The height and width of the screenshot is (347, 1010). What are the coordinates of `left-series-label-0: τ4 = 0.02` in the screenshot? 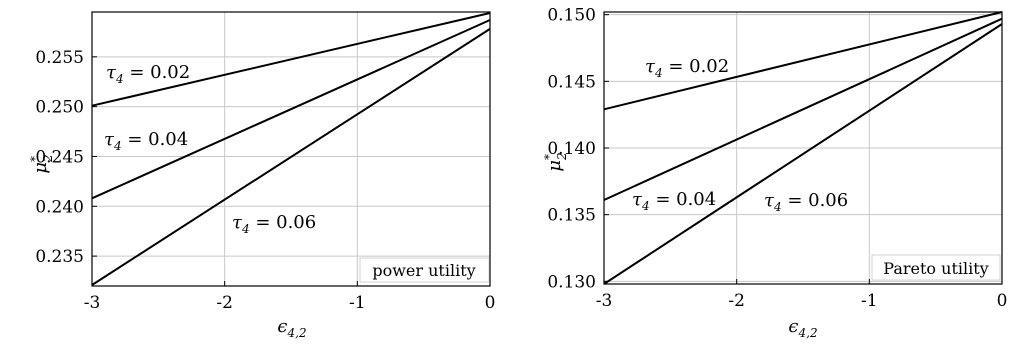 It's located at (148, 74).